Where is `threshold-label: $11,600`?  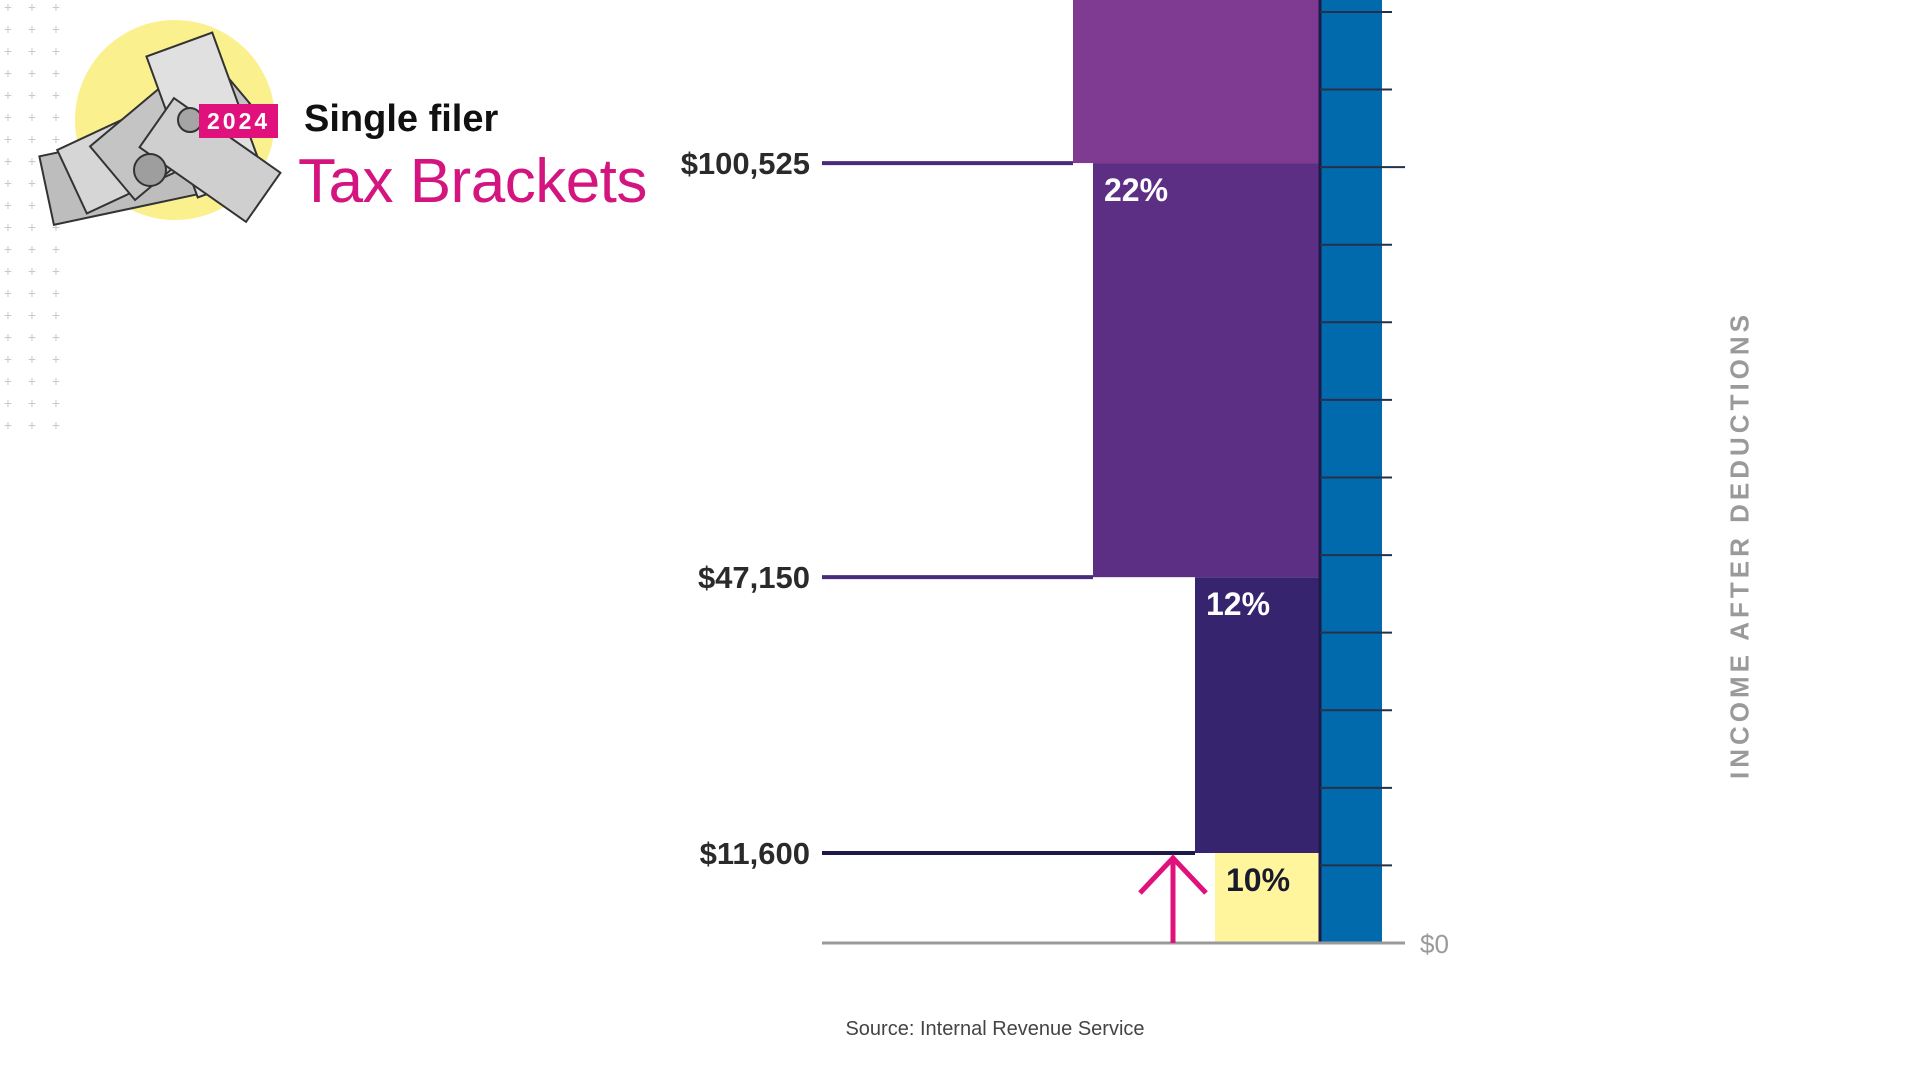
threshold-label: $11,600 is located at coordinates (755, 853).